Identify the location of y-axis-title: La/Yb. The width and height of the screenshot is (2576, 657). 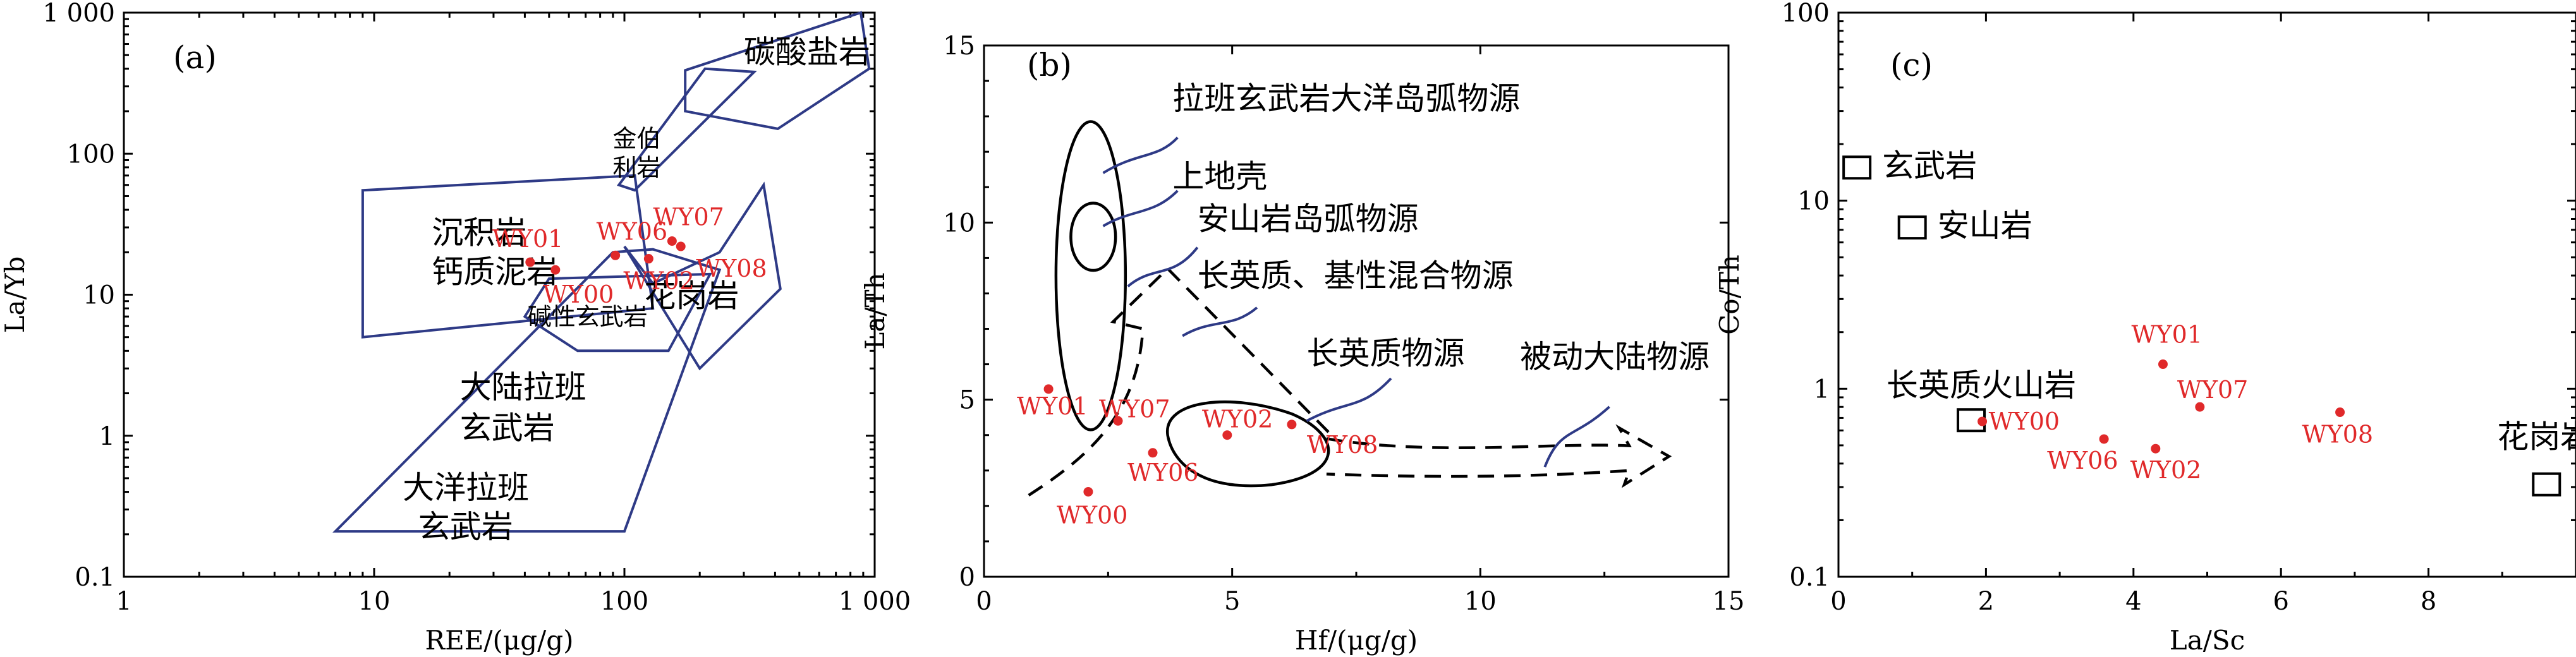
(15, 295).